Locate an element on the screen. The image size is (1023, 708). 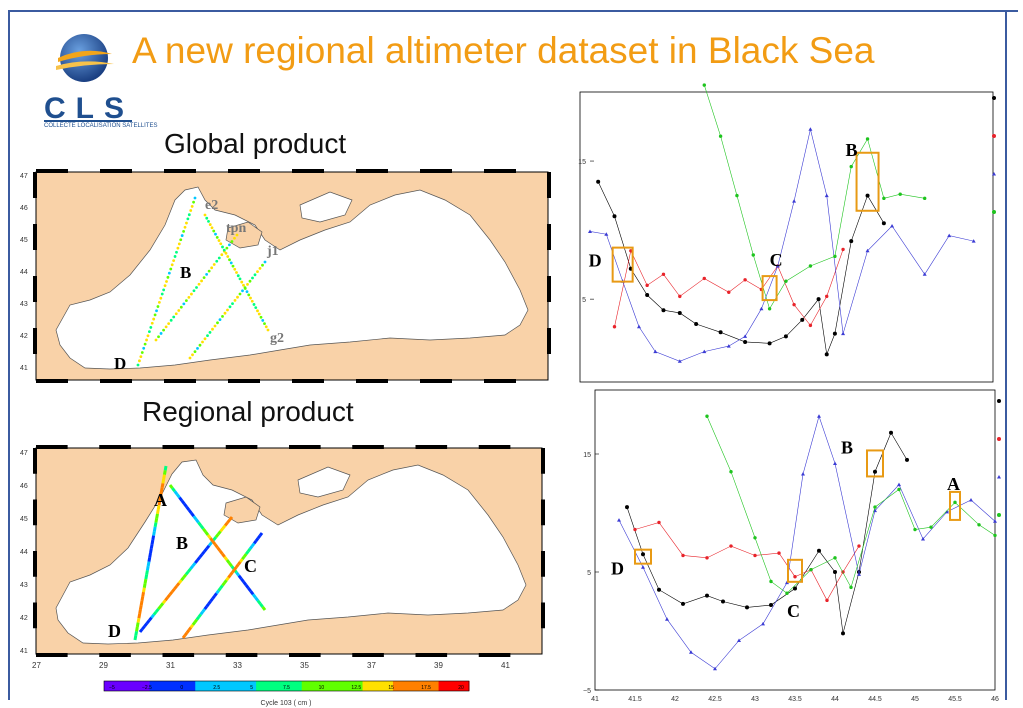
annotation-label: B is located at coordinates (847, 447).